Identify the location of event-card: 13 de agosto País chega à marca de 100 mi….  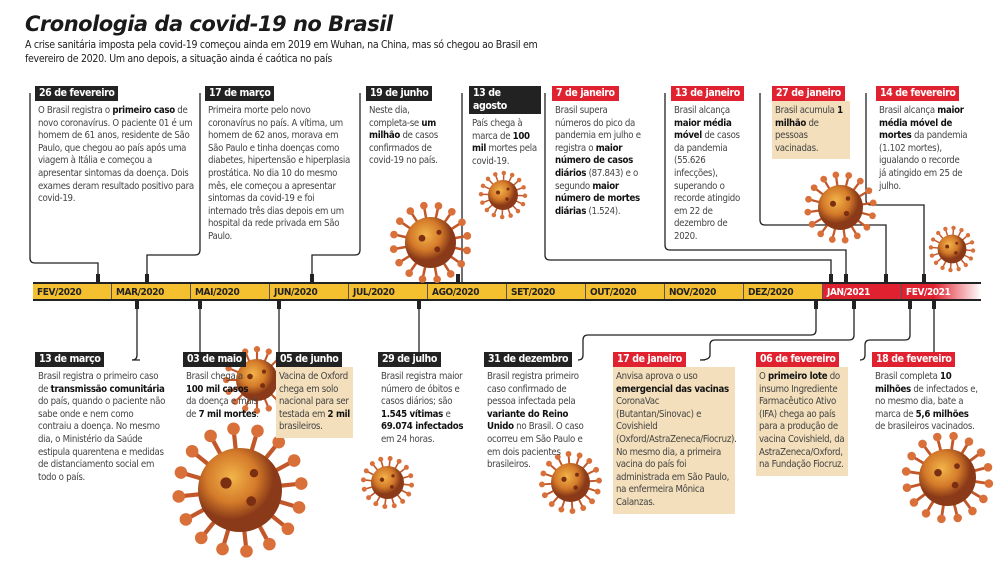
(505, 129).